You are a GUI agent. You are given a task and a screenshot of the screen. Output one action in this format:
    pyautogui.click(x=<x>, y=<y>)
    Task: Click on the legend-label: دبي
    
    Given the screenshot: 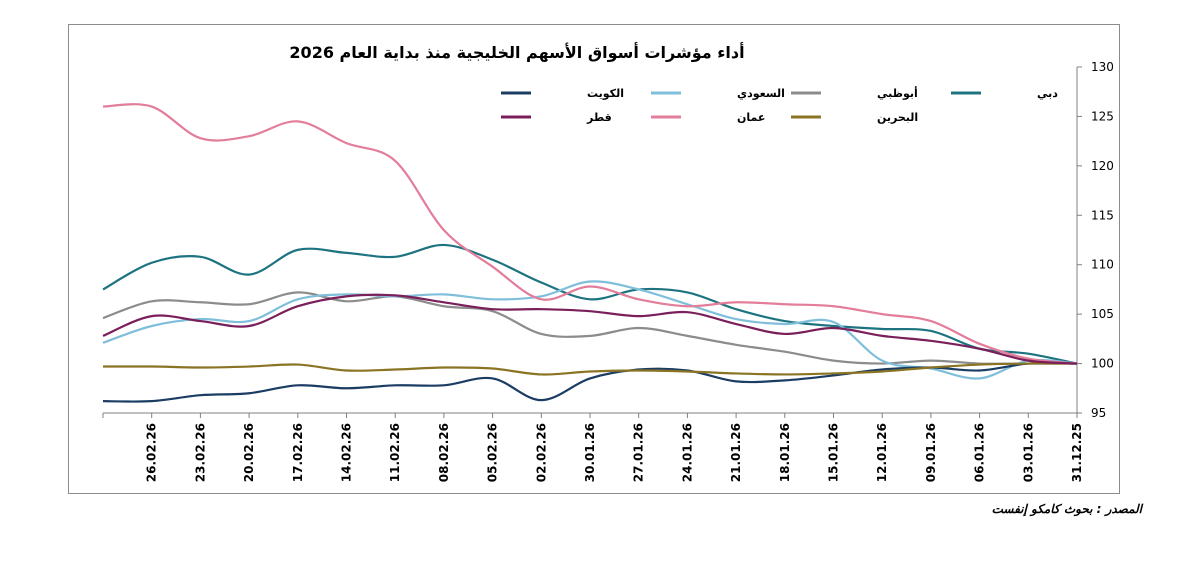 What is the action you would take?
    pyautogui.click(x=1047, y=93)
    